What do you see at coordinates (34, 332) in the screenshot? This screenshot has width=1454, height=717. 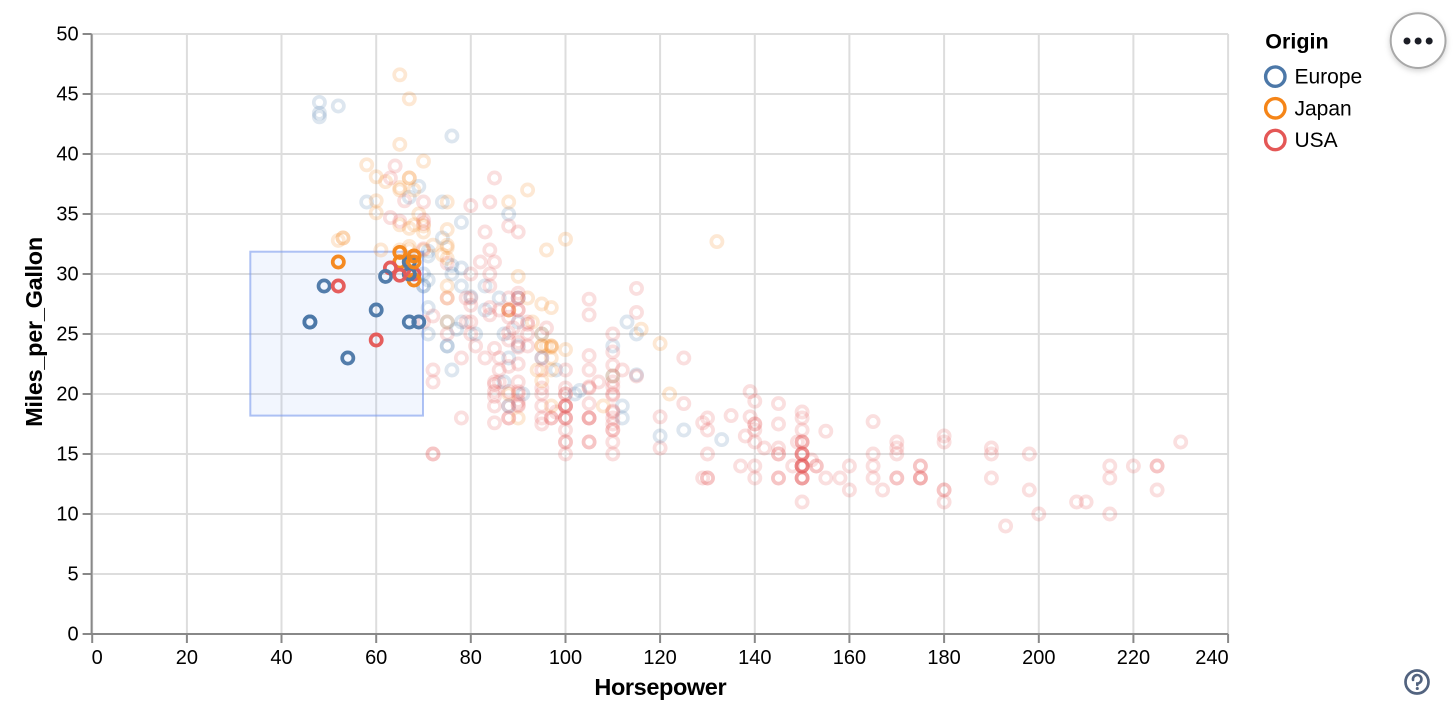 I see `svg-text: Miles_per_Gallon` at bounding box center [34, 332].